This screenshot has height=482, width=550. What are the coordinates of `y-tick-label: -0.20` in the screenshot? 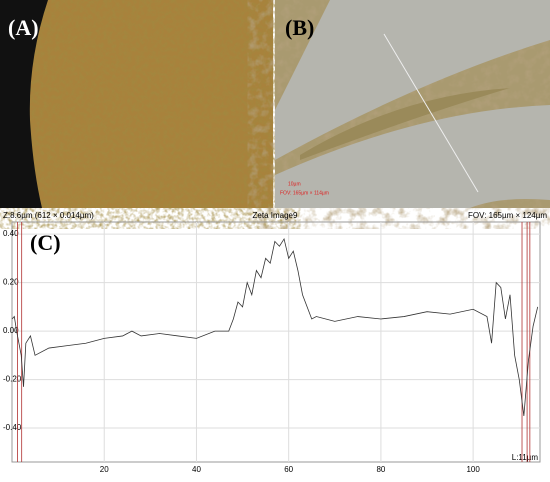 It's located at (12, 379).